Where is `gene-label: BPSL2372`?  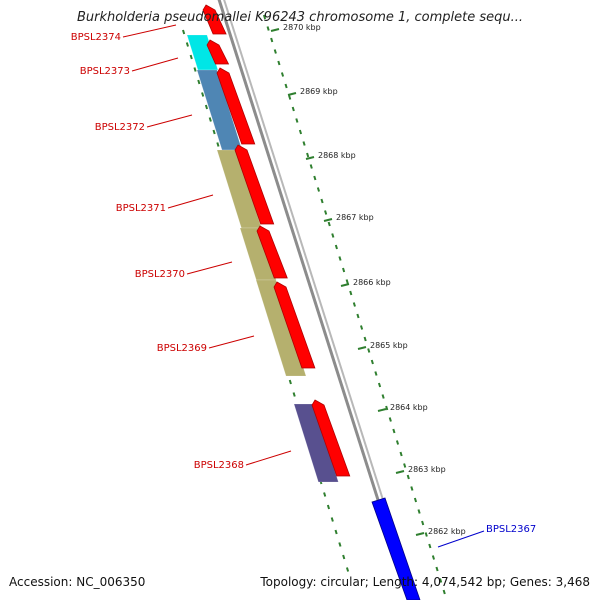 gene-label: BPSL2372 is located at coordinates (120, 127).